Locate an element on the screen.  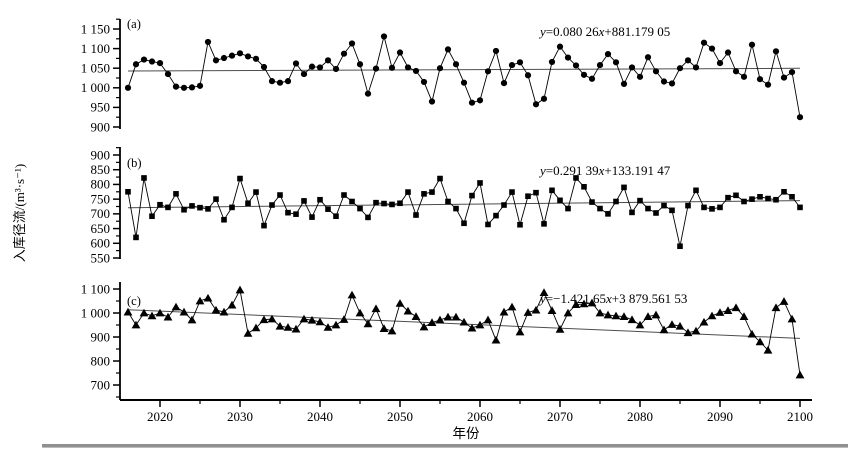
x-tick-label: 2060 is located at coordinates (480, 416).